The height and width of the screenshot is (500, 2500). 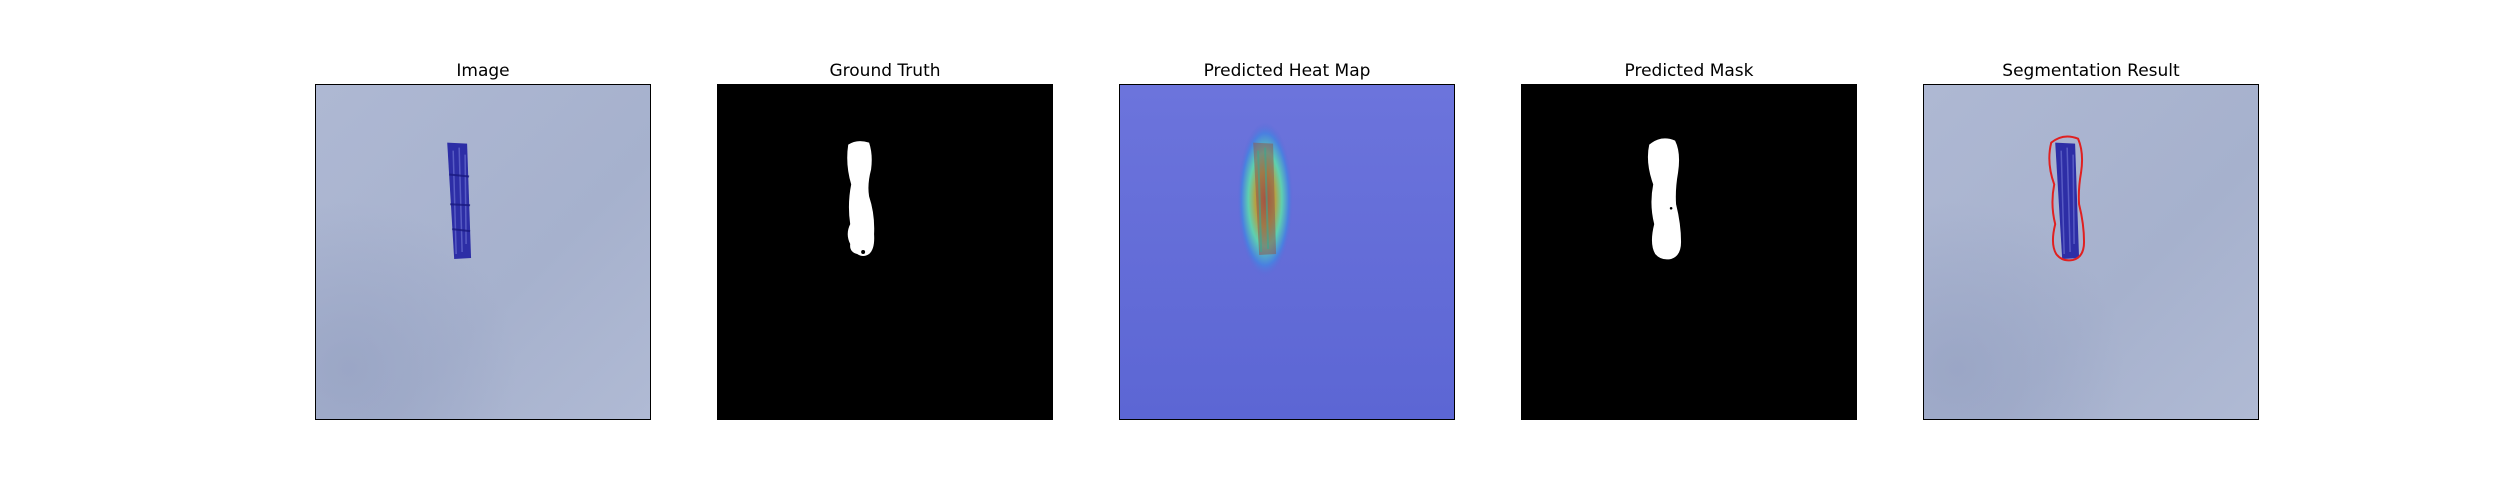 What do you see at coordinates (1689, 71) in the screenshot?
I see `panel-title: Predicted Mask` at bounding box center [1689, 71].